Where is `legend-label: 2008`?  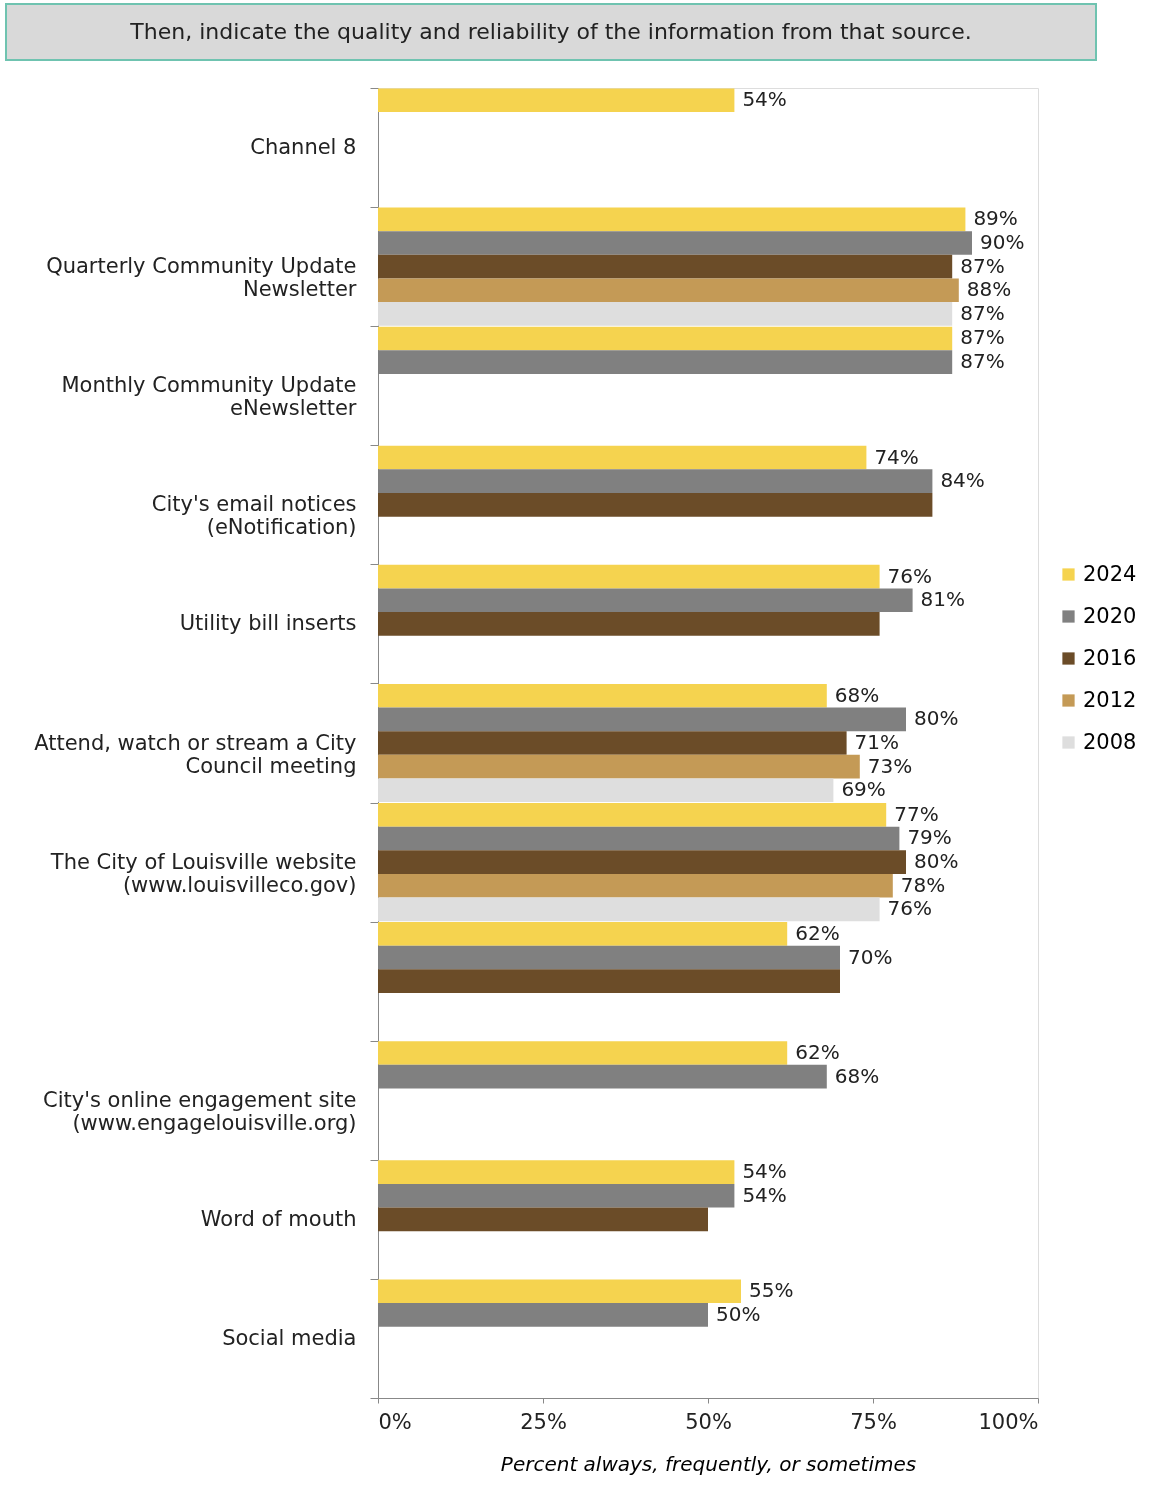 legend-label: 2008 is located at coordinates (1110, 741).